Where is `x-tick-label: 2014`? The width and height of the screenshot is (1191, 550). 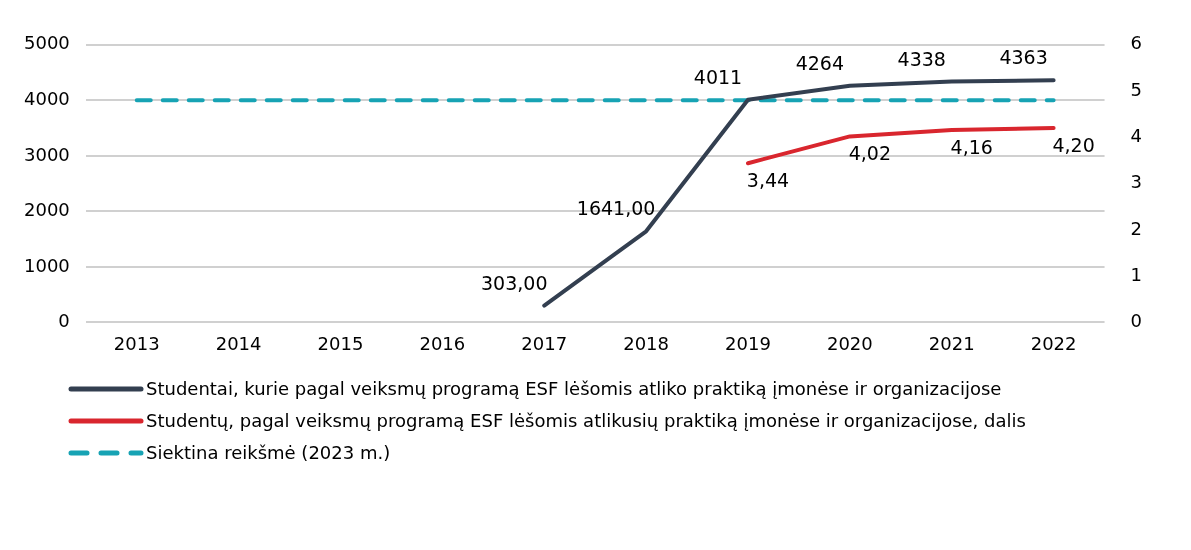
x-tick-label: 2014 is located at coordinates (238, 343).